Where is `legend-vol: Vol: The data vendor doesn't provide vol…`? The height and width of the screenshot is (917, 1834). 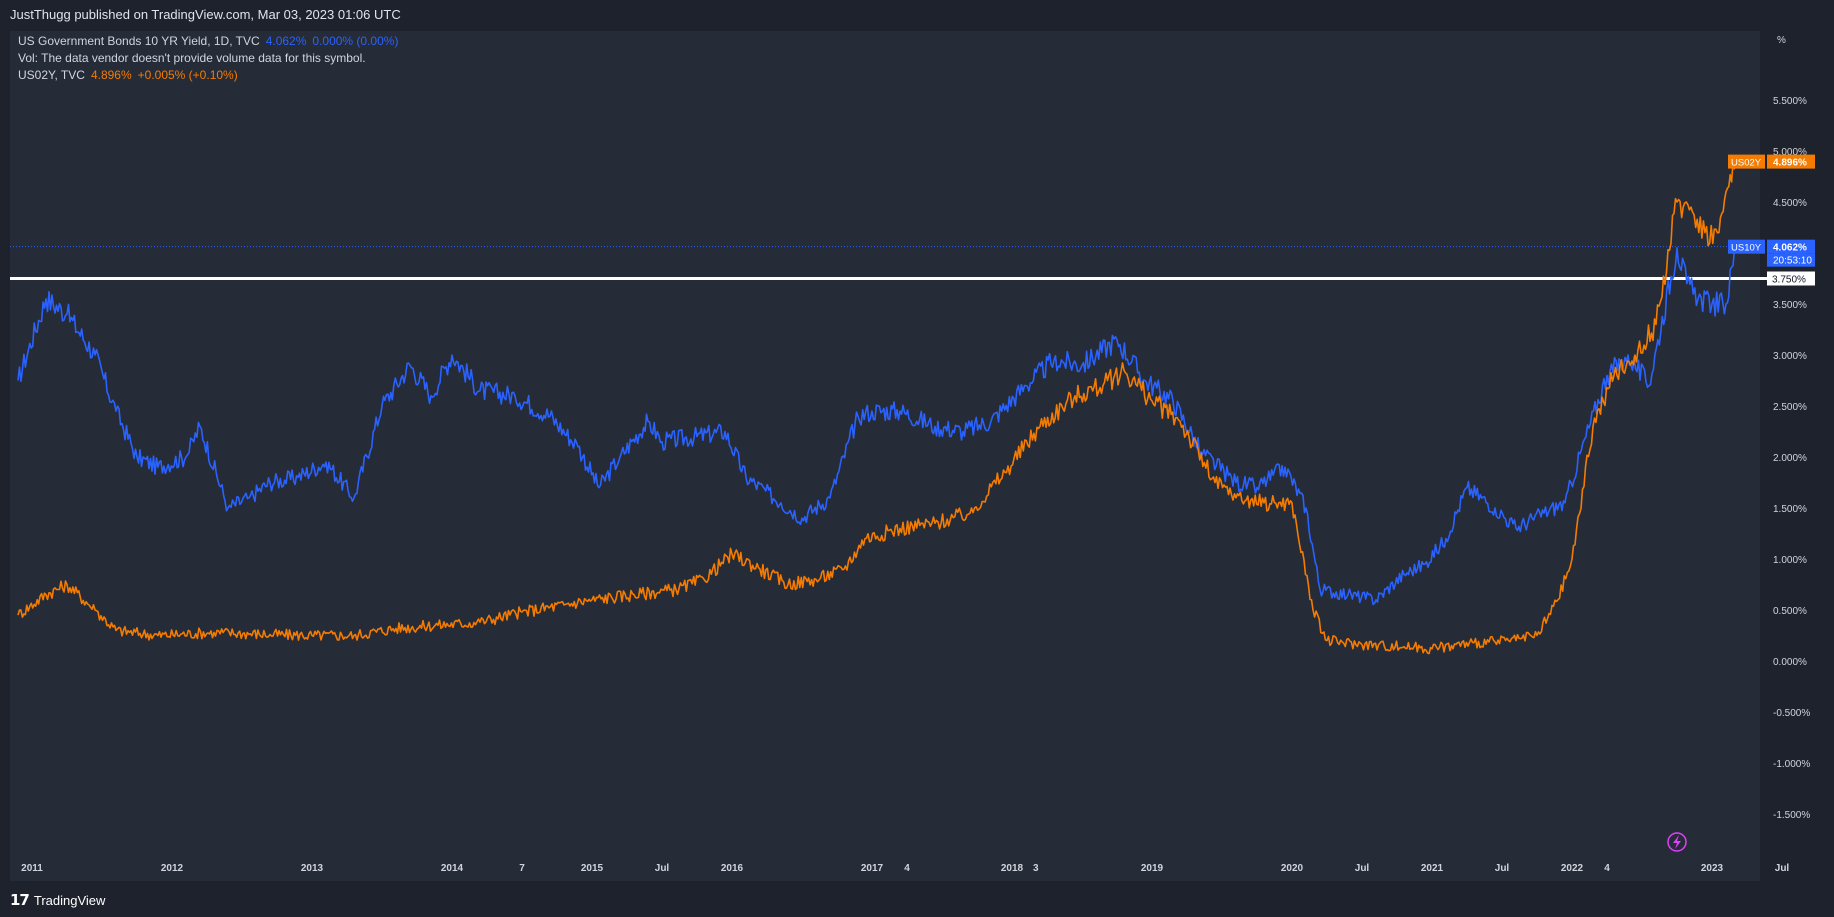 legend-vol: Vol: The data vendor doesn't provide vol… is located at coordinates (208, 58).